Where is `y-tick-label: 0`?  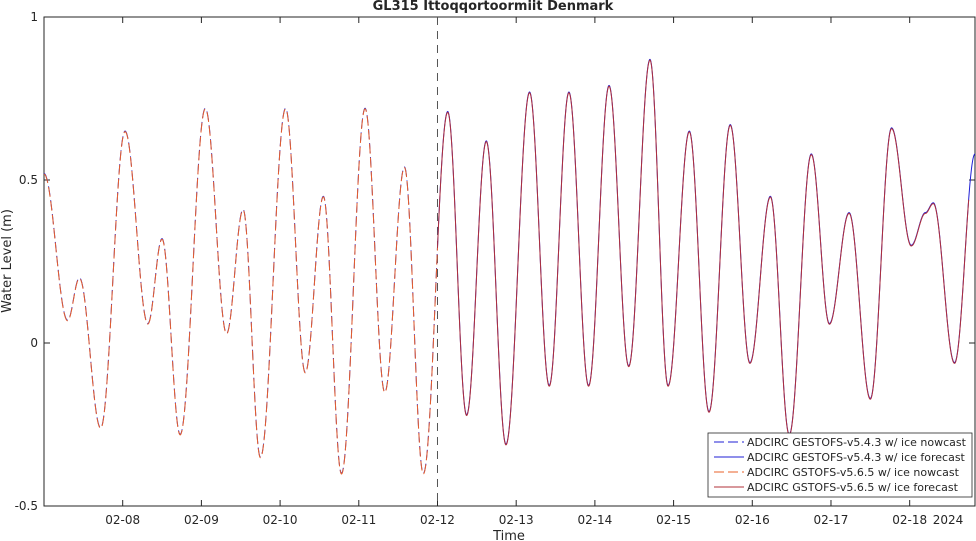 y-tick-label: 0 is located at coordinates (34, 343).